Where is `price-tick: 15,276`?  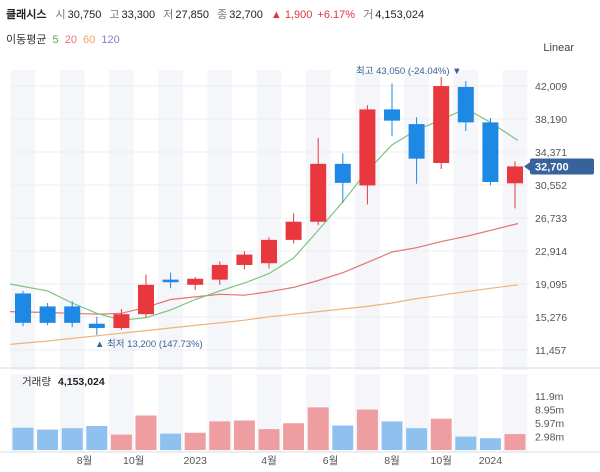
price-tick: 15,276 is located at coordinates (551, 318).